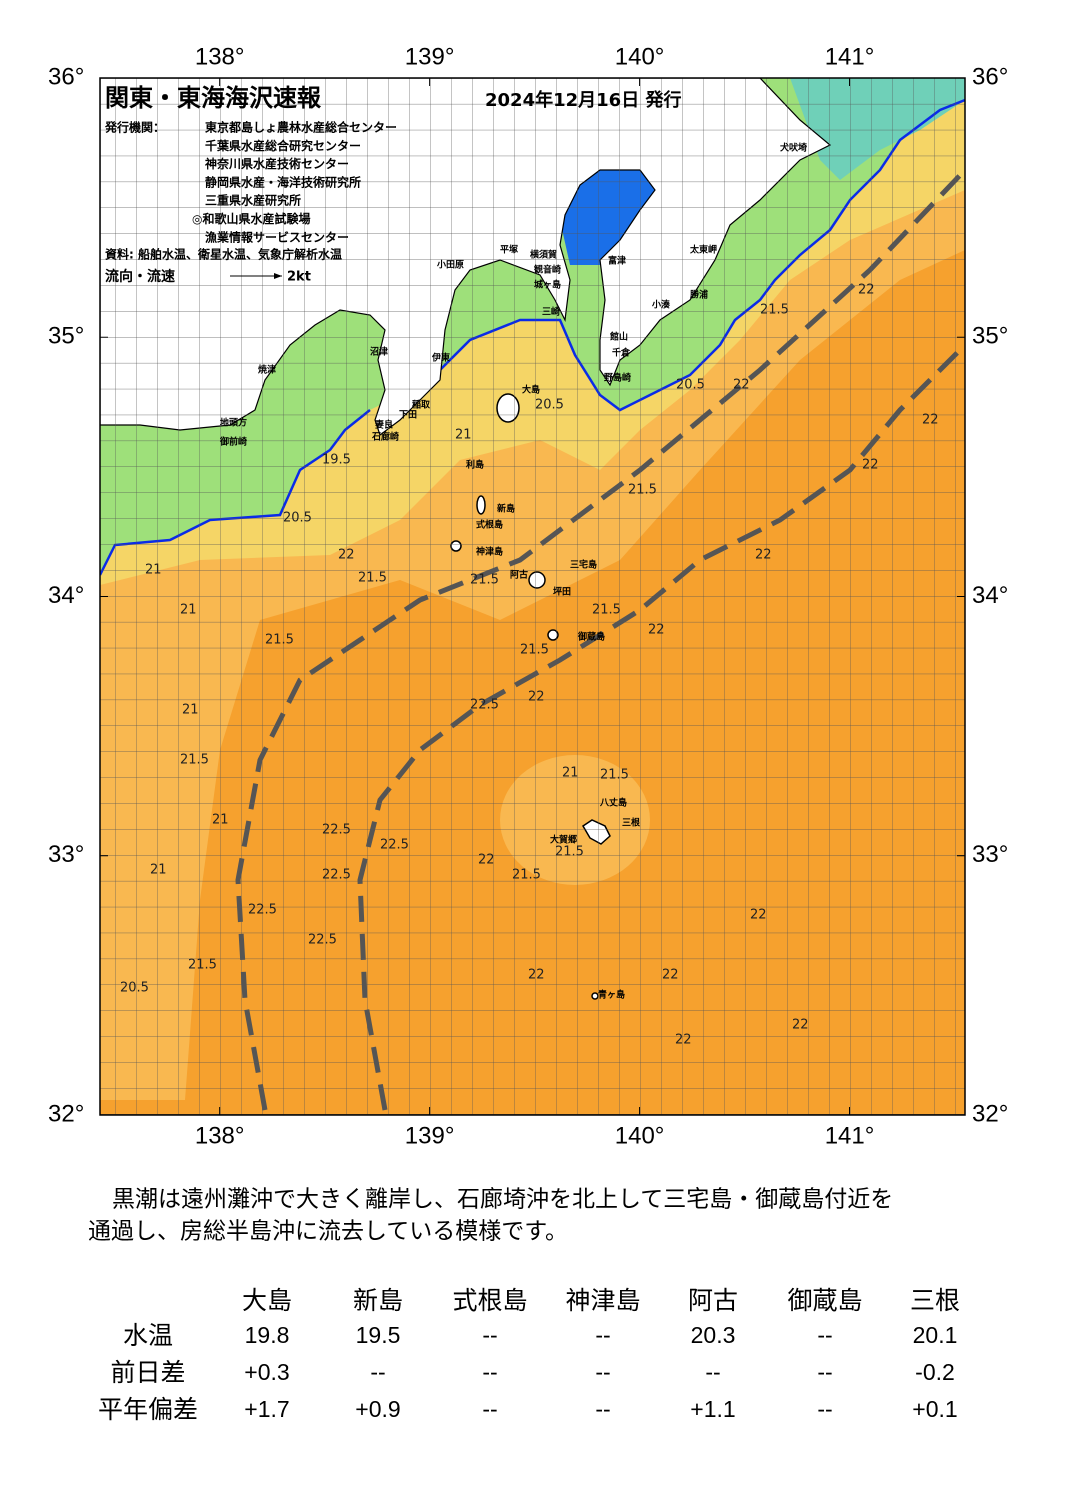  Describe the element at coordinates (378, 1335) in the screenshot. I see `table-cell: 19.5` at that location.